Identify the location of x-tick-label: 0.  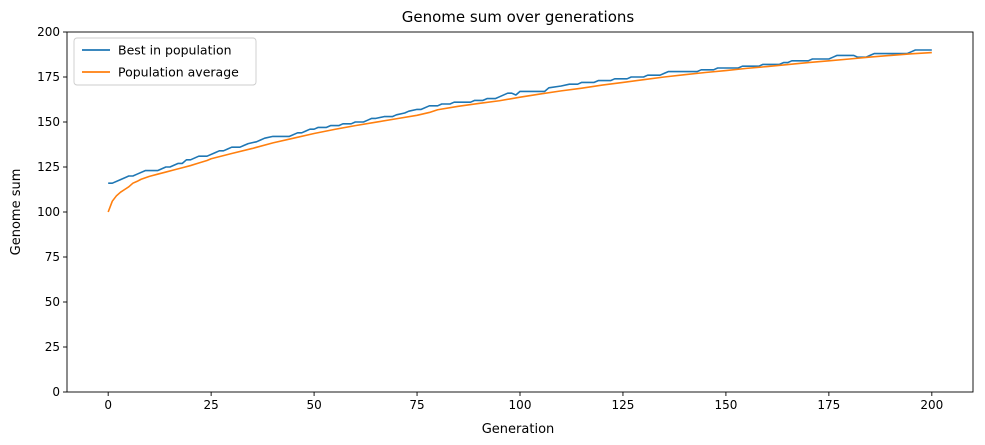
(108, 405).